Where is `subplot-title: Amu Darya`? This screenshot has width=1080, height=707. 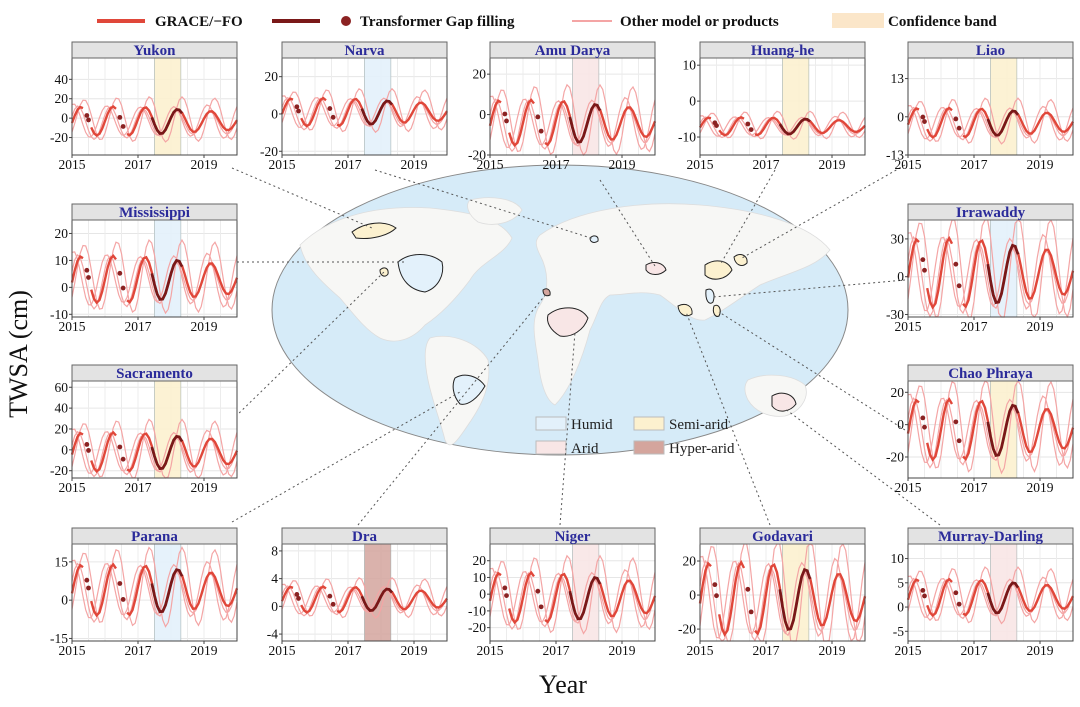 subplot-title: Amu Darya is located at coordinates (573, 51).